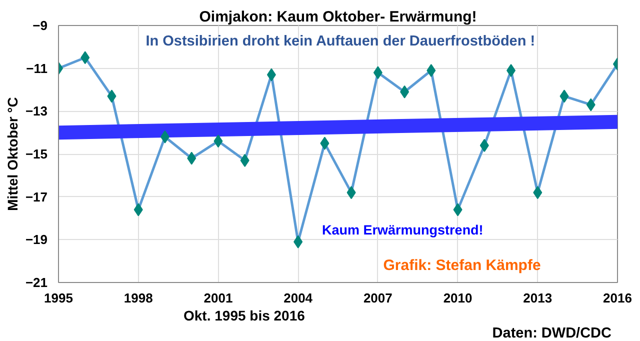  What do you see at coordinates (218, 298) in the screenshot?
I see `x-tick-label: 2001` at bounding box center [218, 298].